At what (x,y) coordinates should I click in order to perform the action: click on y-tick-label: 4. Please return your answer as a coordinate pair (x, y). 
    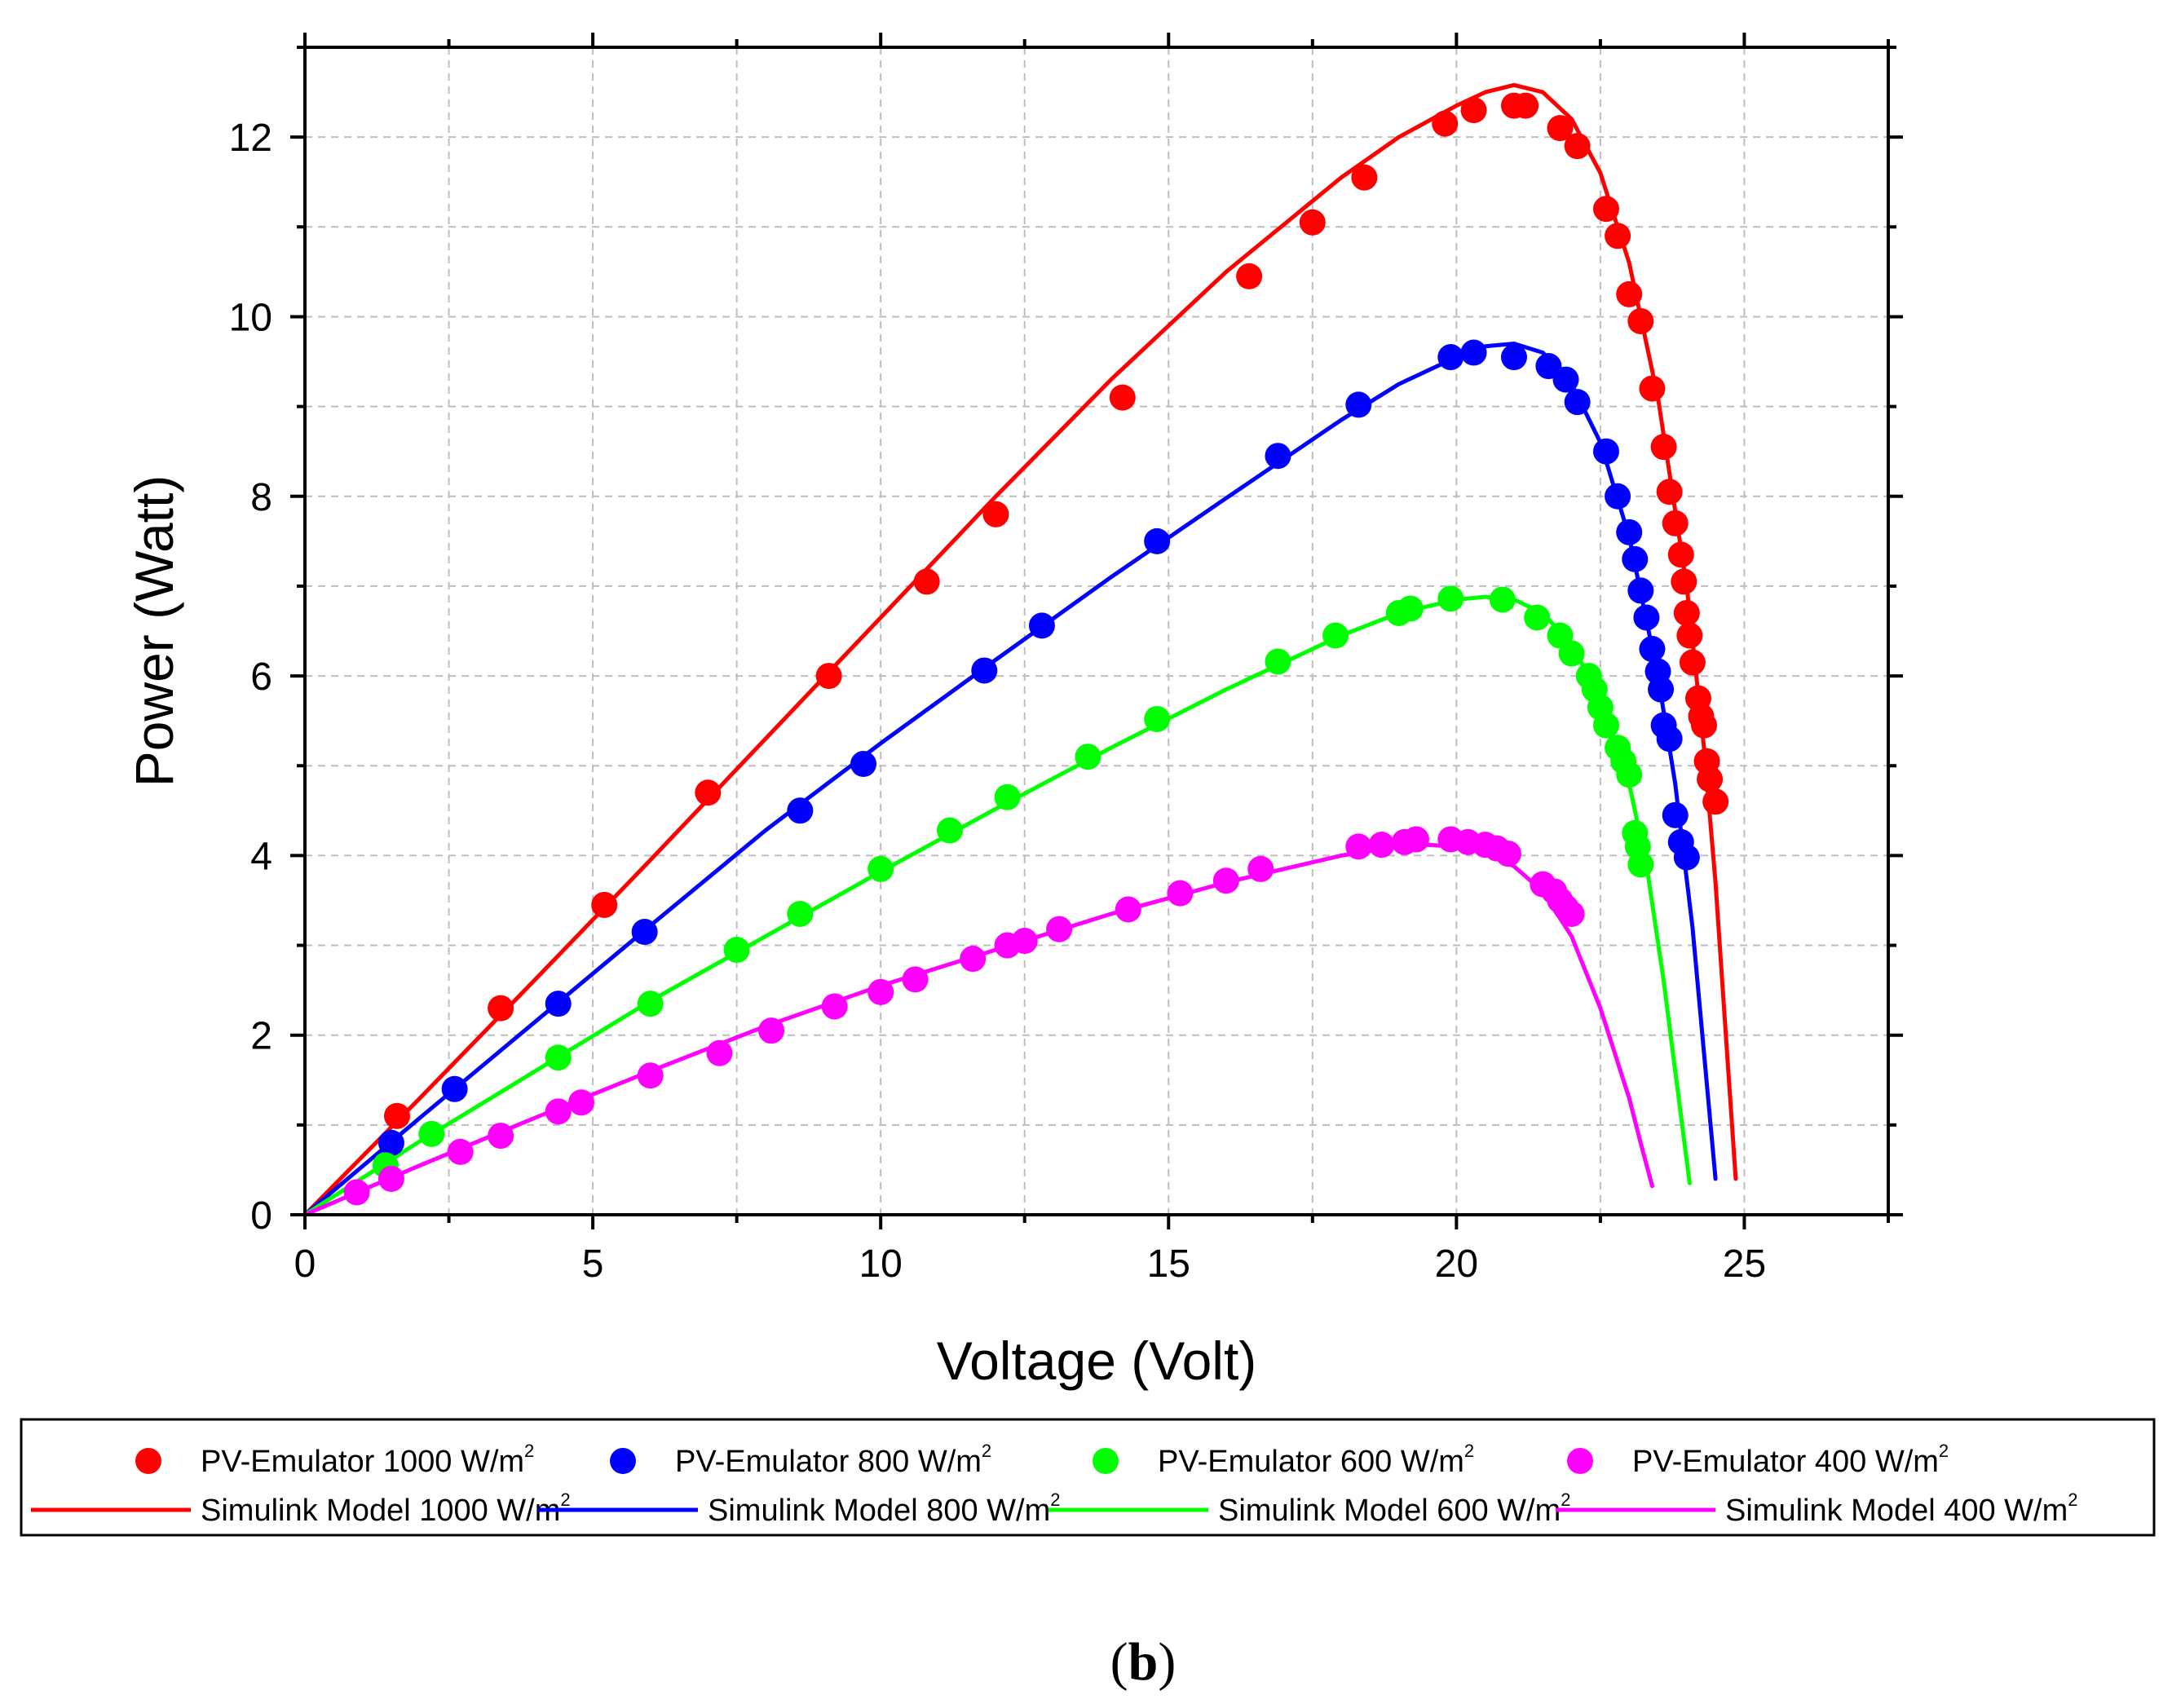
    Looking at the image, I should click on (261, 856).